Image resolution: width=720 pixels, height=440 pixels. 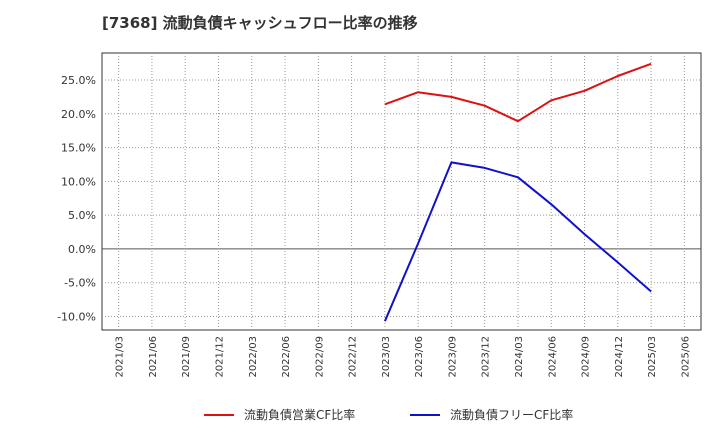 What do you see at coordinates (388, 414) in the screenshot?
I see `legend: 流動負債営業CF比率 流動負債フリーCF比率` at bounding box center [388, 414].